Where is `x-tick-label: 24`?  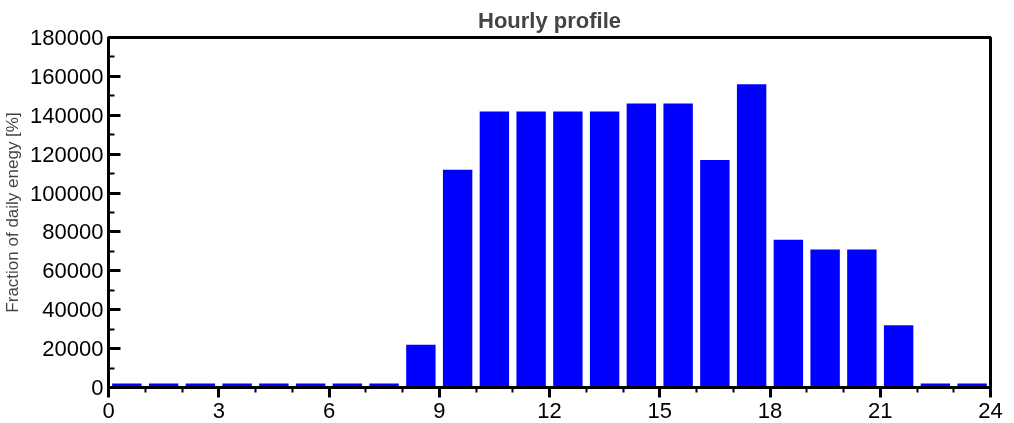
x-tick-label: 24 is located at coordinates (990, 410).